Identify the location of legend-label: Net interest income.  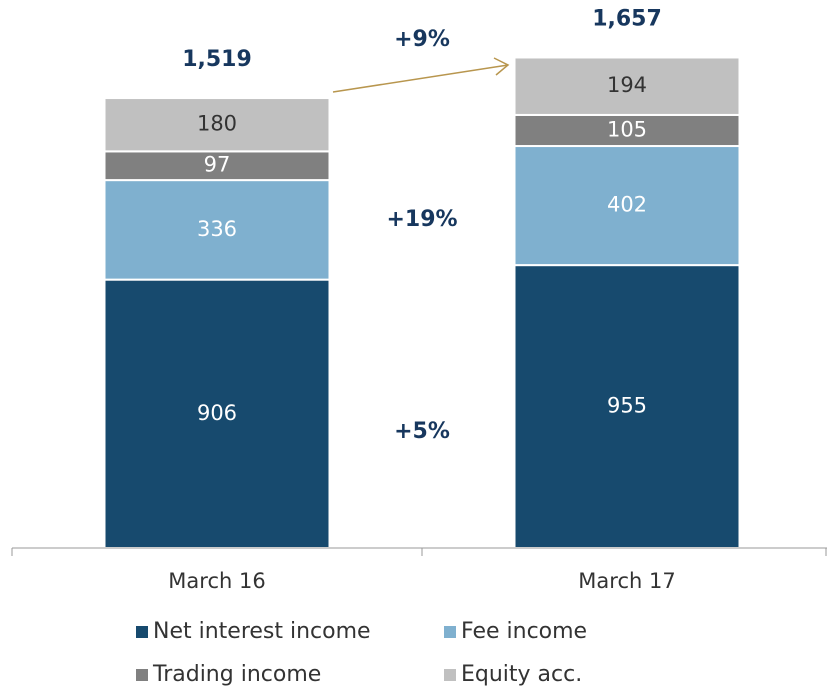
(262, 631).